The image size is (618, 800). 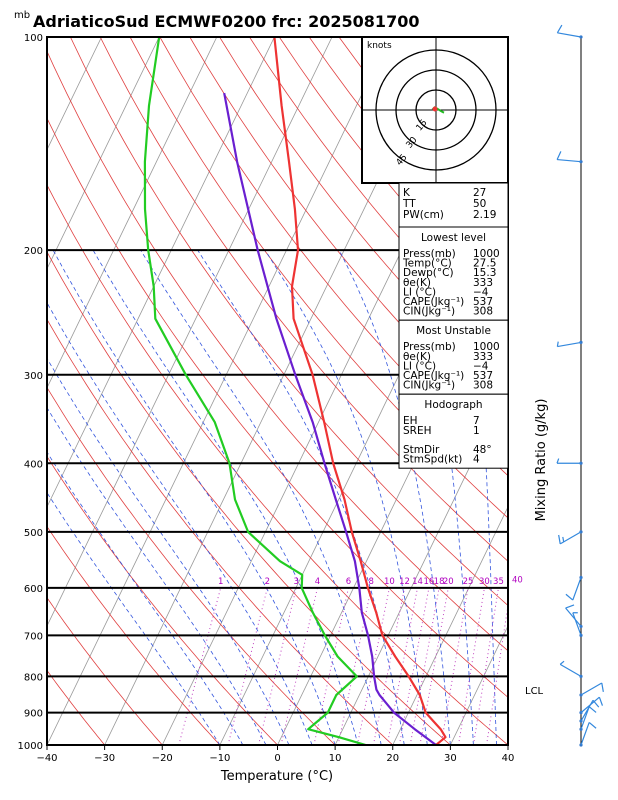 What do you see at coordinates (46, 758) in the screenshot?
I see `temperature-tick-label: −40` at bounding box center [46, 758].